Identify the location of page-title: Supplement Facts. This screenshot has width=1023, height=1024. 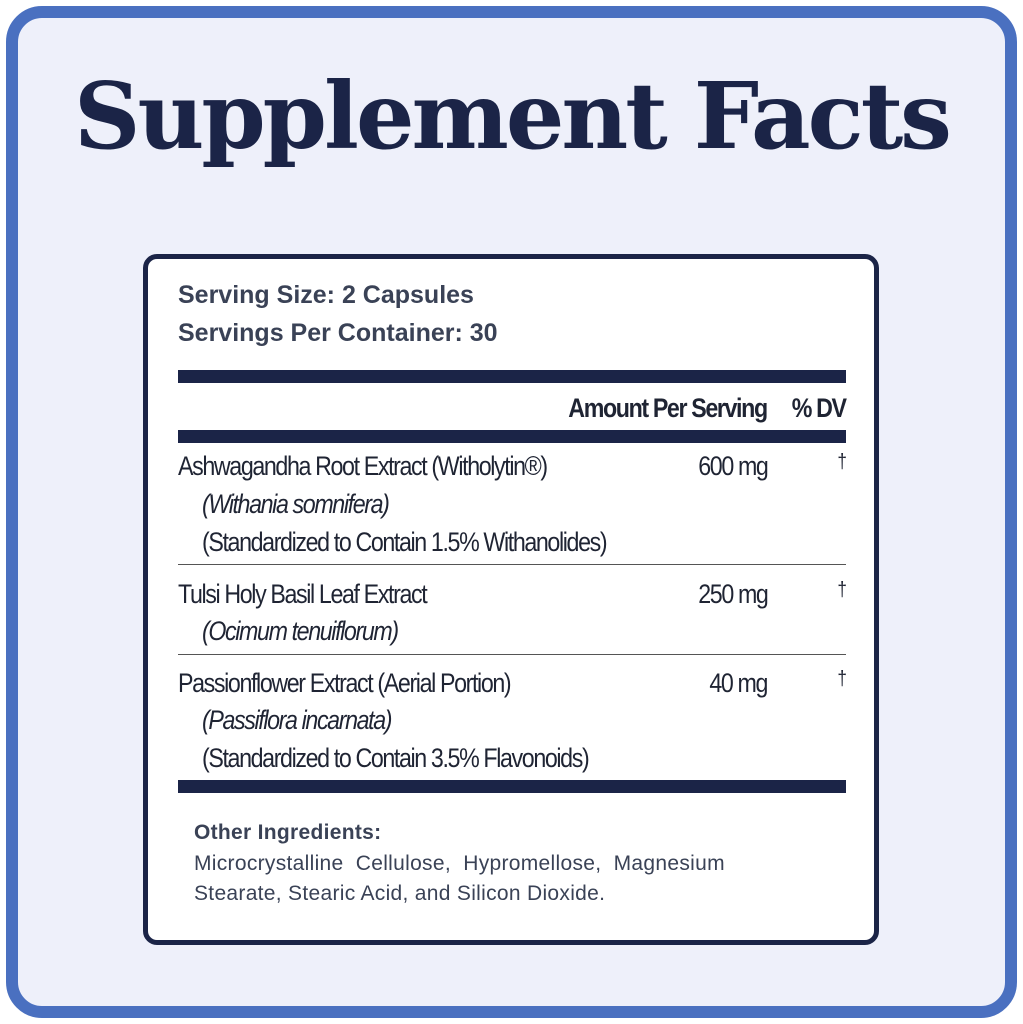
(513, 116).